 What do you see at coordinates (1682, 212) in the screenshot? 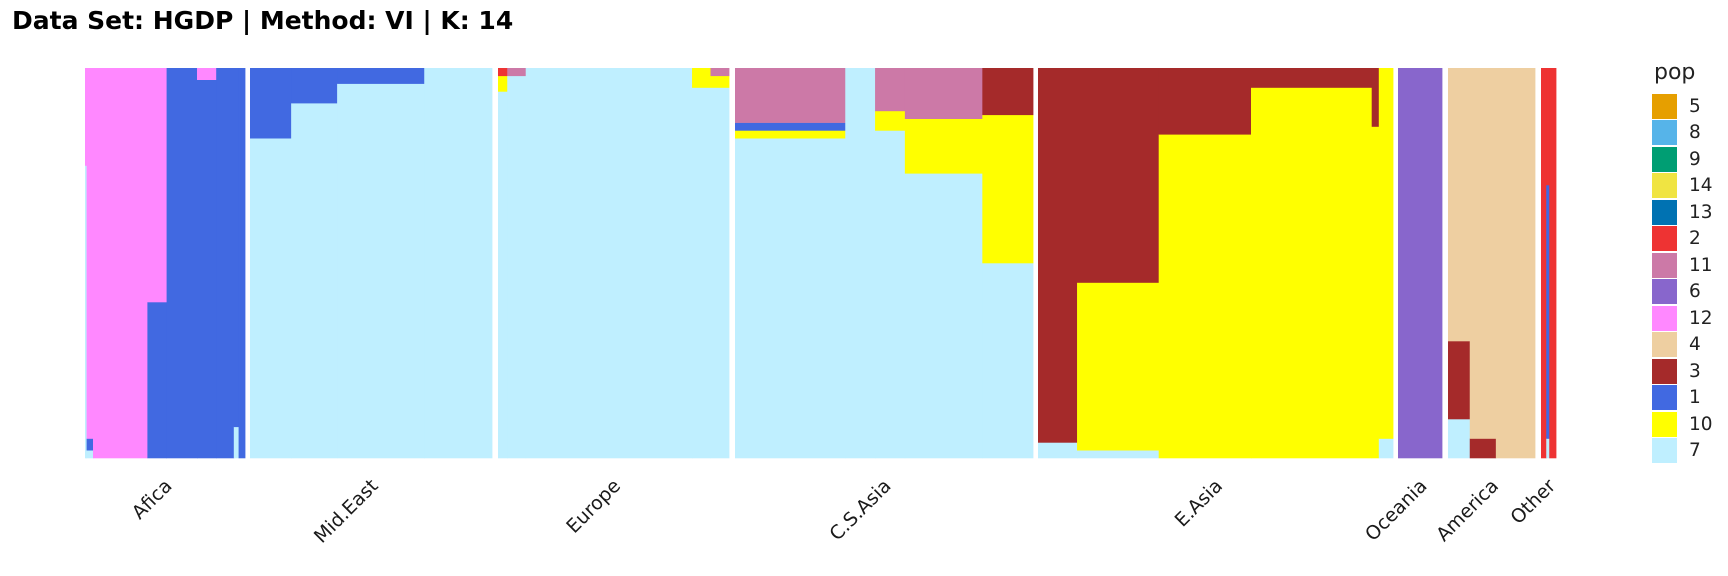
I see `legend-item: 13` at bounding box center [1682, 212].